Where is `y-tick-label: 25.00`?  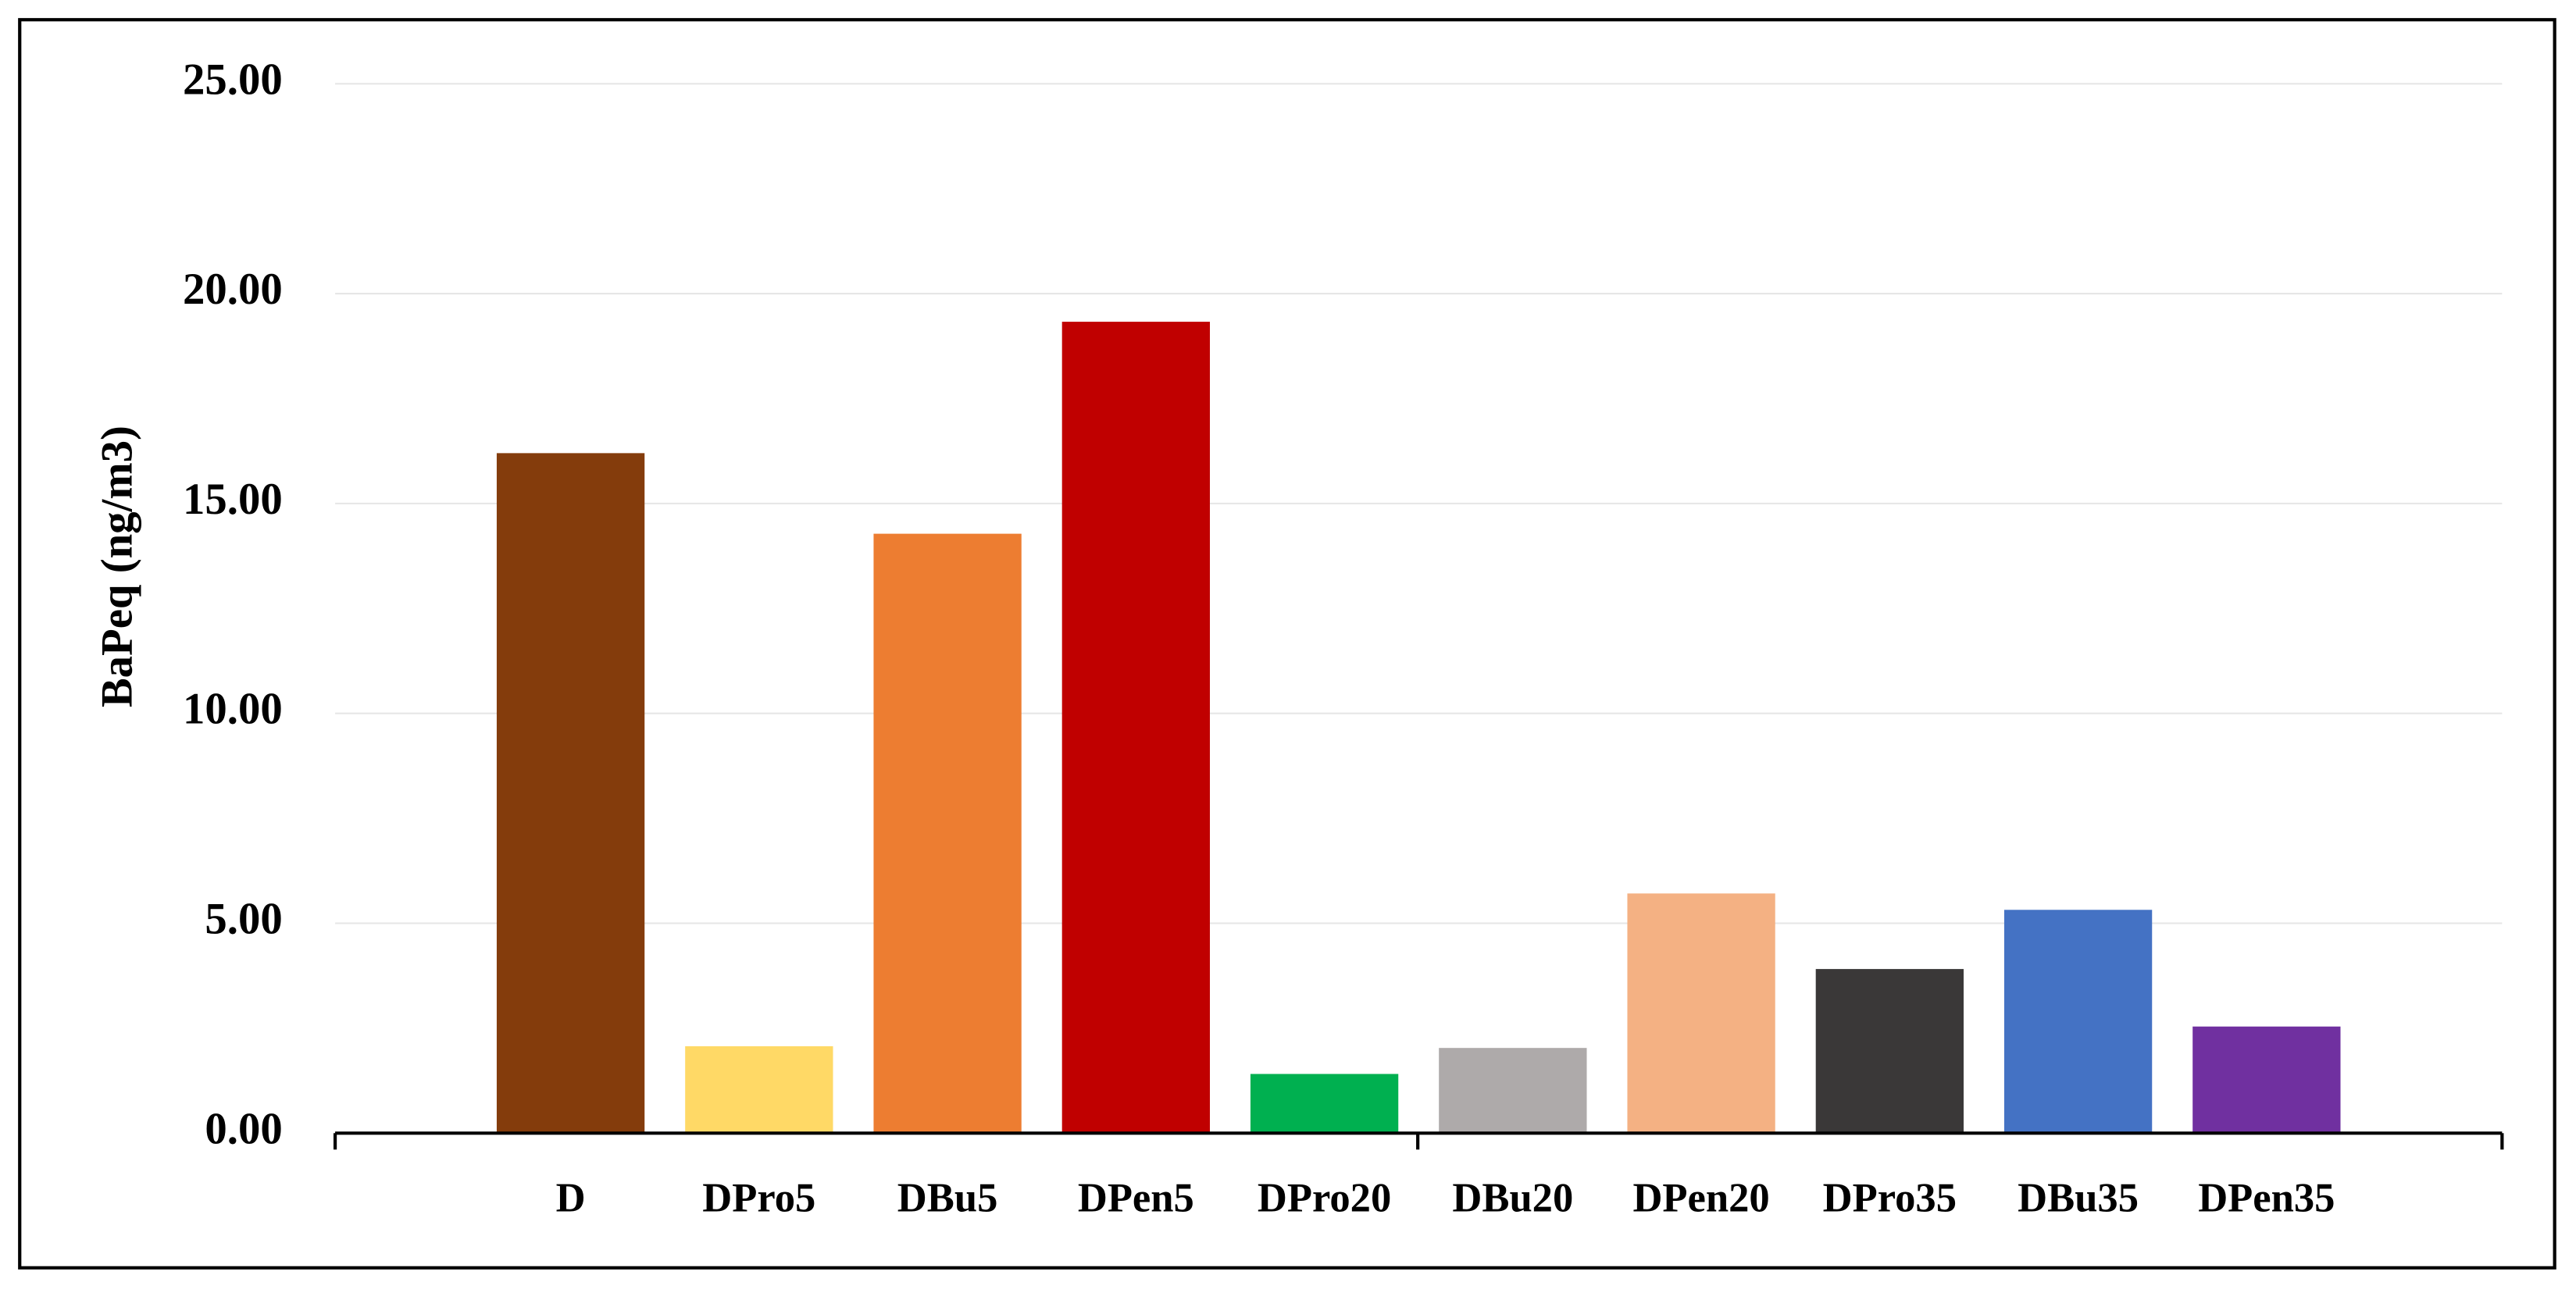
y-tick-label: 25.00 is located at coordinates (233, 79).